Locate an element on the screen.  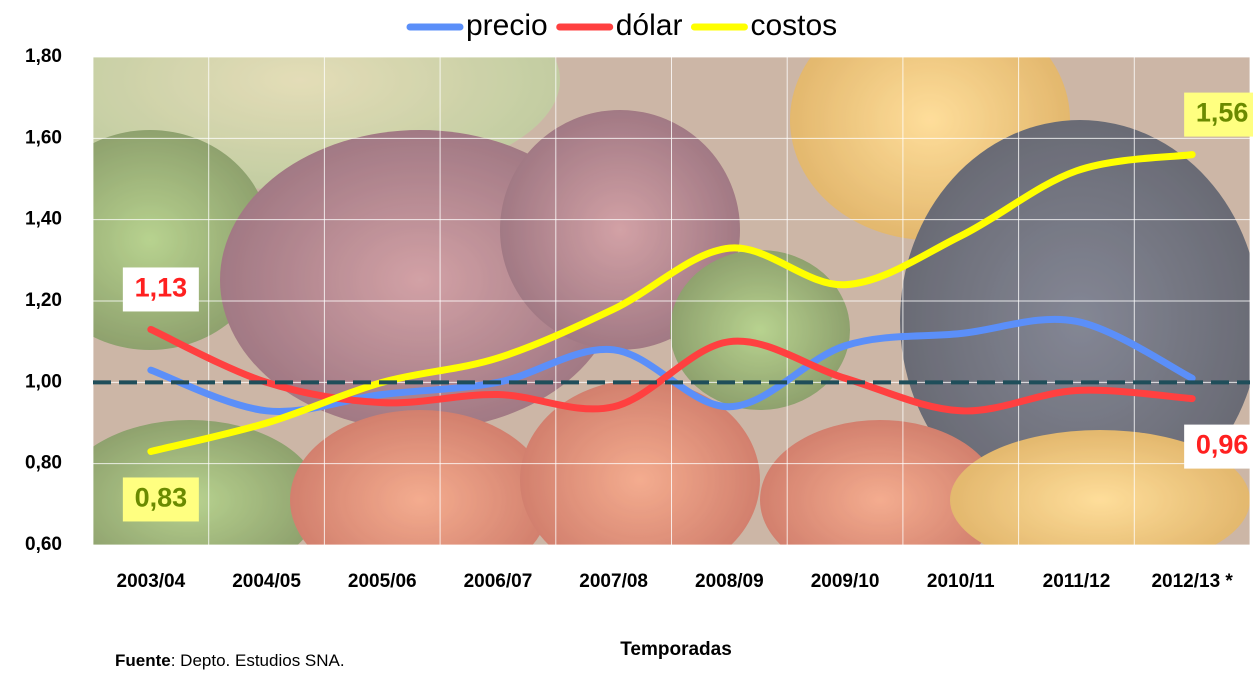
legend-label: precio is located at coordinates (507, 25).